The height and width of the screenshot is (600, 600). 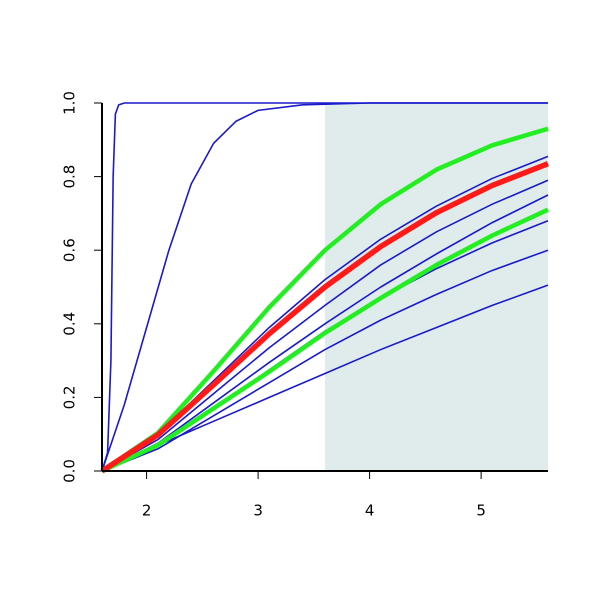 What do you see at coordinates (70, 103) in the screenshot?
I see `y-tick-label: 1.0` at bounding box center [70, 103].